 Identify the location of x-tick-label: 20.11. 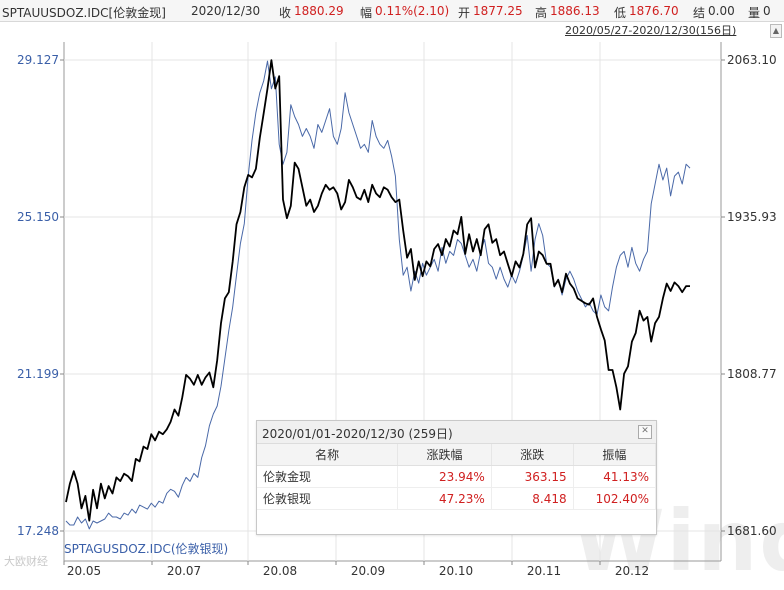
(544, 571).